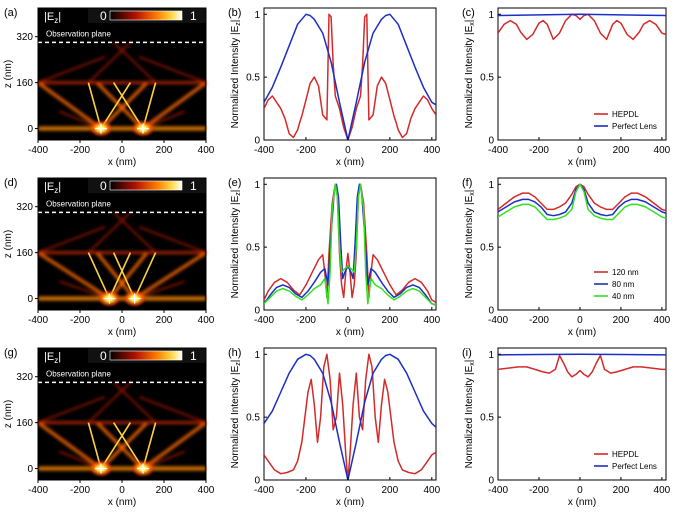  I want to click on y-axis-label: Normalized Intensity |Ez|, so click(236, 414).